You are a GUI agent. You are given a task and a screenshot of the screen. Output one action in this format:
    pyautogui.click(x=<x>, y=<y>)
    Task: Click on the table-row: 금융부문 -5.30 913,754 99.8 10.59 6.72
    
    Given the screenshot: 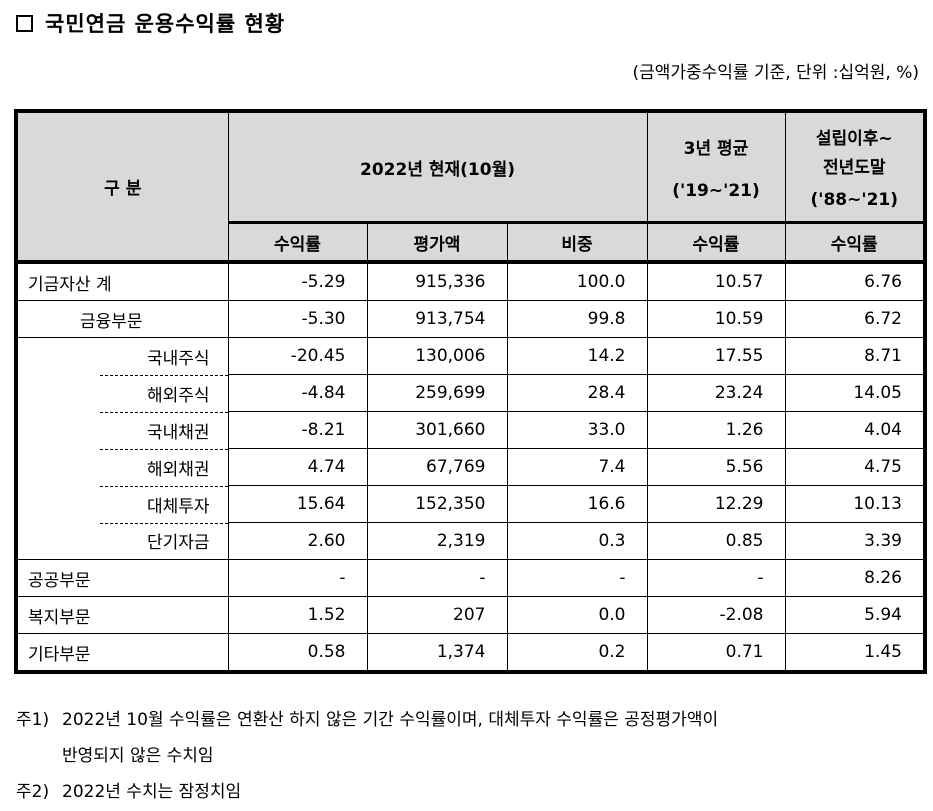 What is the action you would take?
    pyautogui.click(x=470, y=319)
    